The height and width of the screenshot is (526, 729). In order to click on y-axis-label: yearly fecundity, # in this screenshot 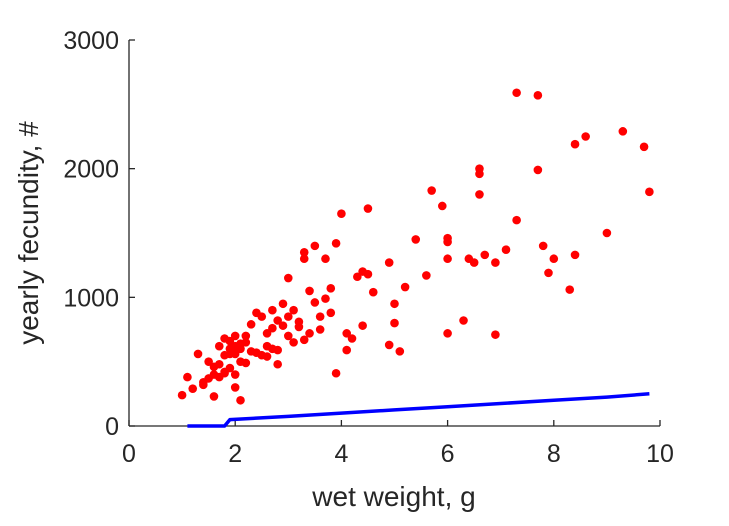, I will do `click(28, 233)`.